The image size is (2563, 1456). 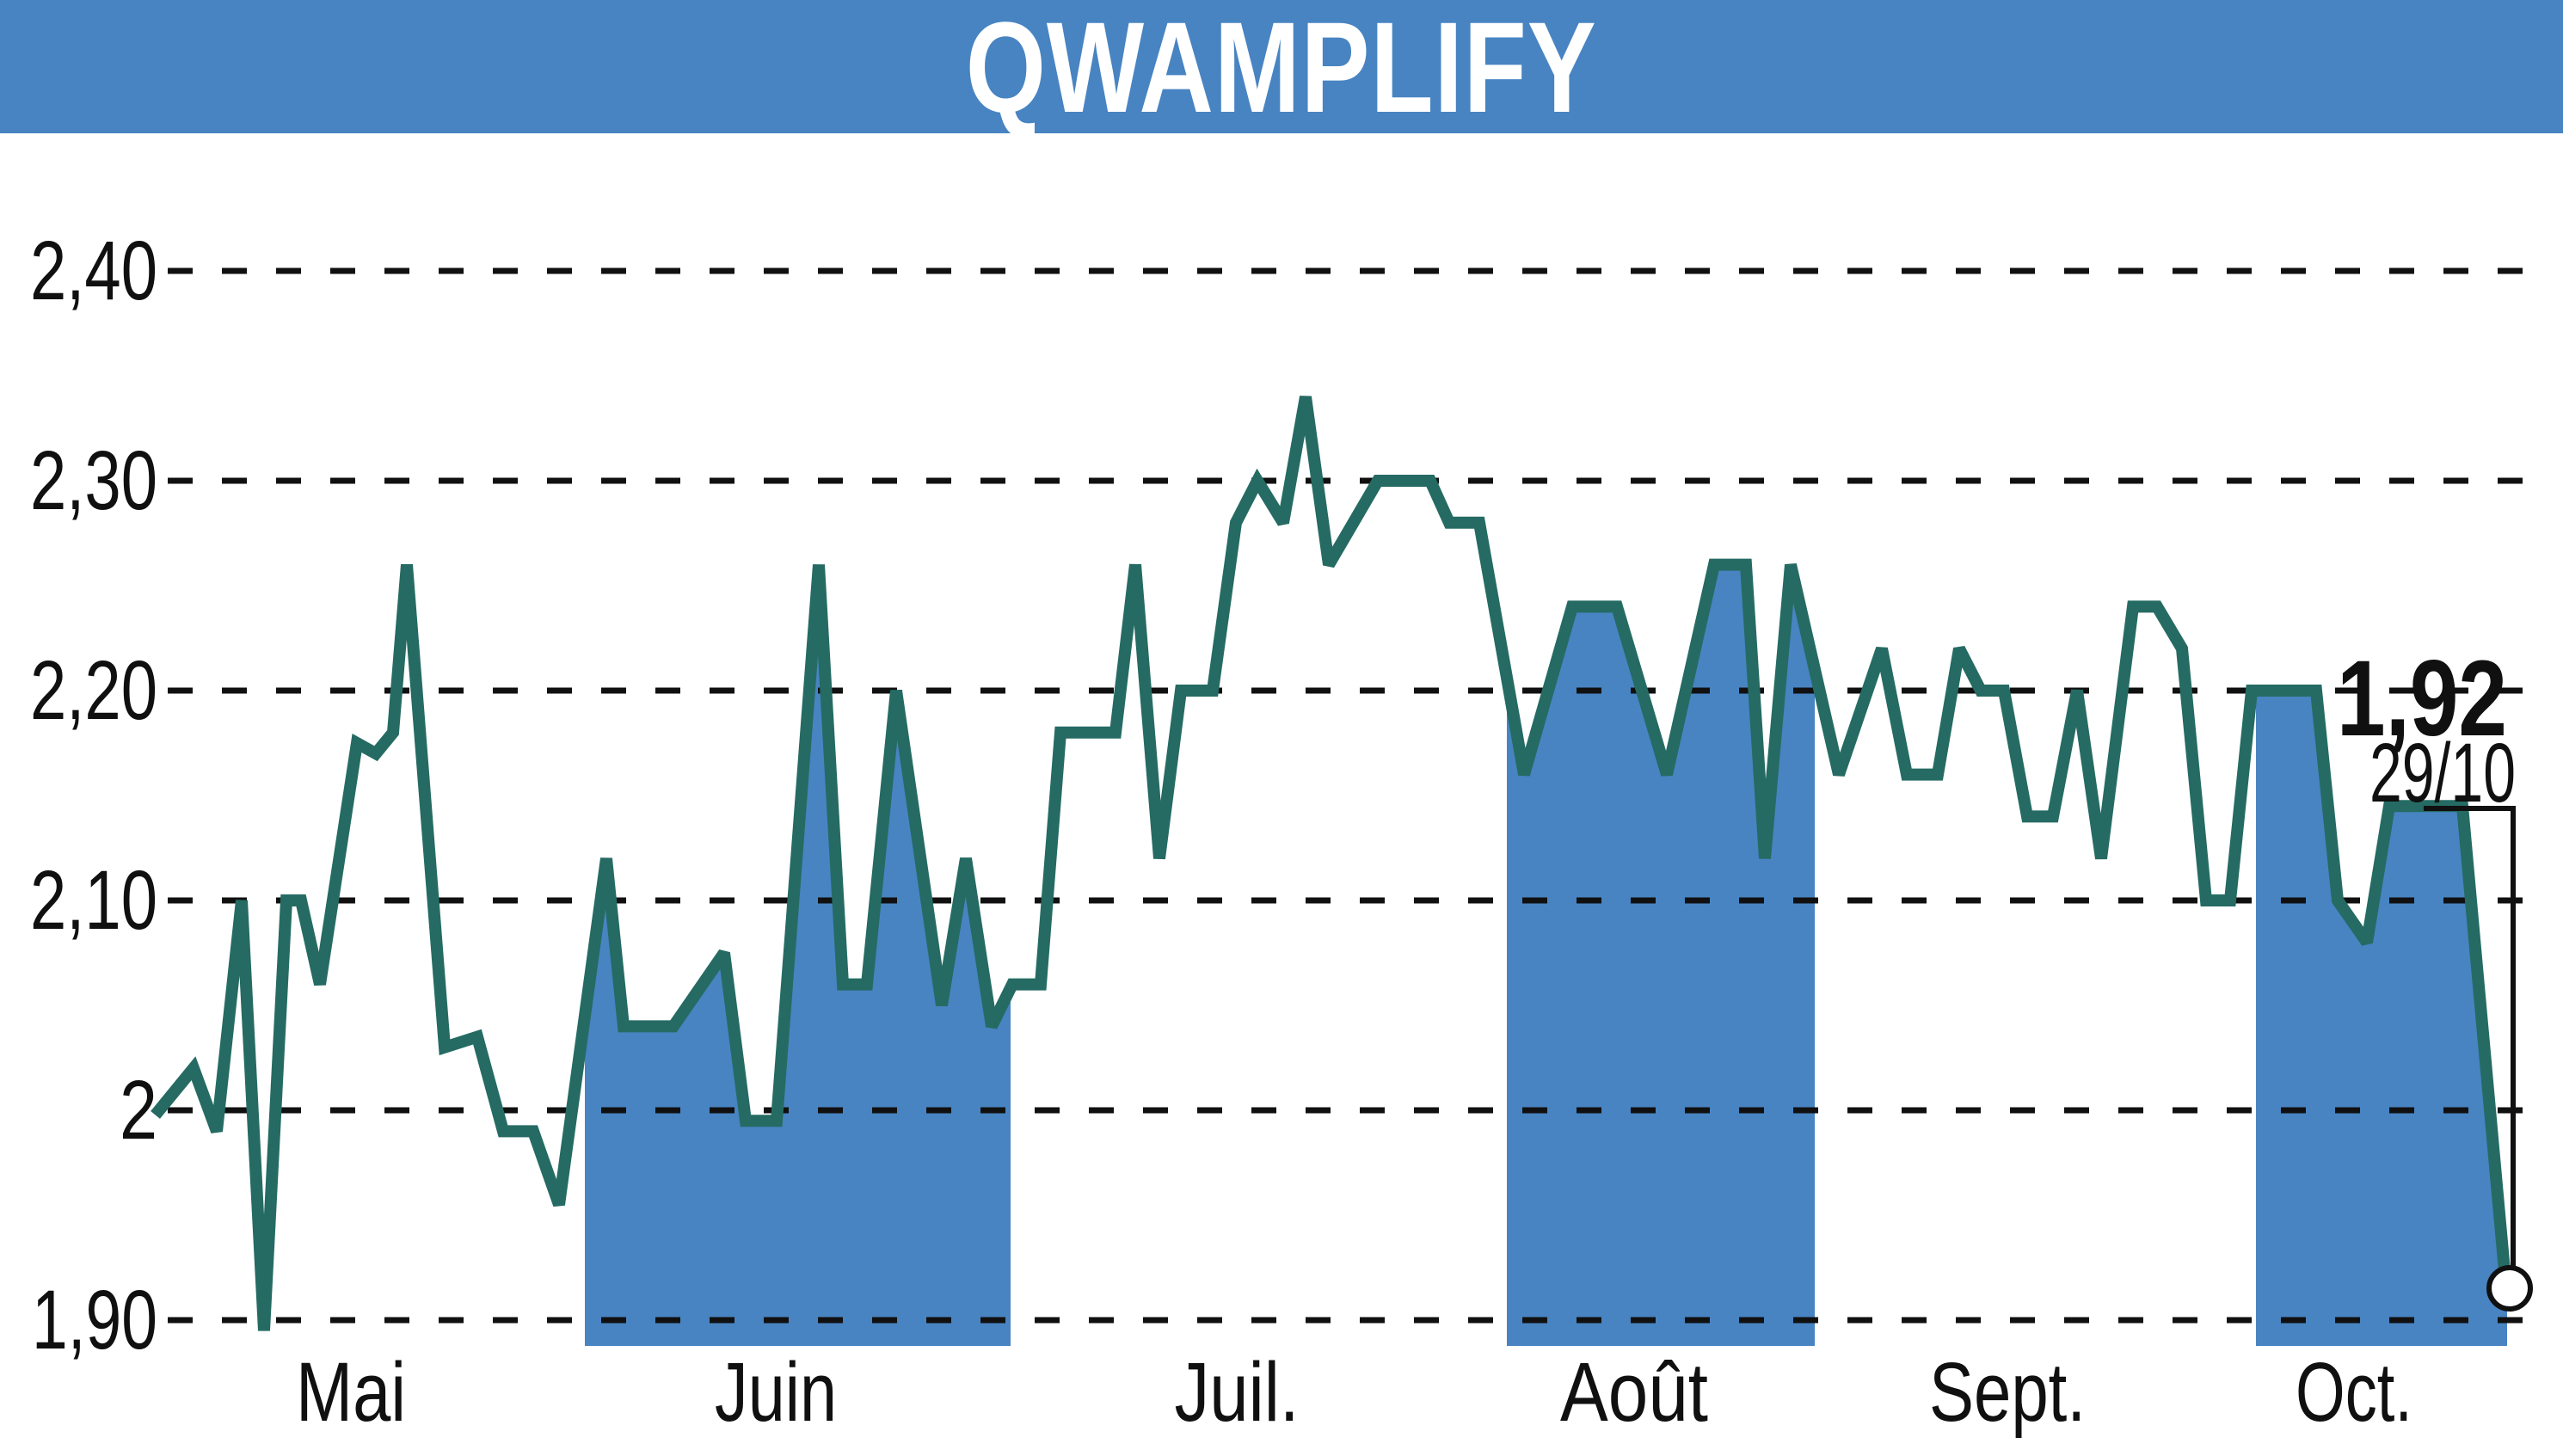 I want to click on y-tick-label: 2, so click(x=138, y=1110).